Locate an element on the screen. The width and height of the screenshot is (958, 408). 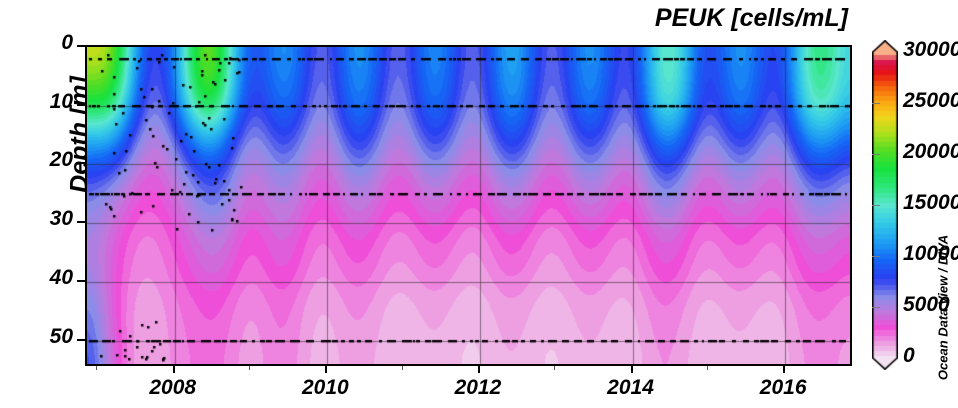
y-tick-label-10: 10 is located at coordinates (61, 101).